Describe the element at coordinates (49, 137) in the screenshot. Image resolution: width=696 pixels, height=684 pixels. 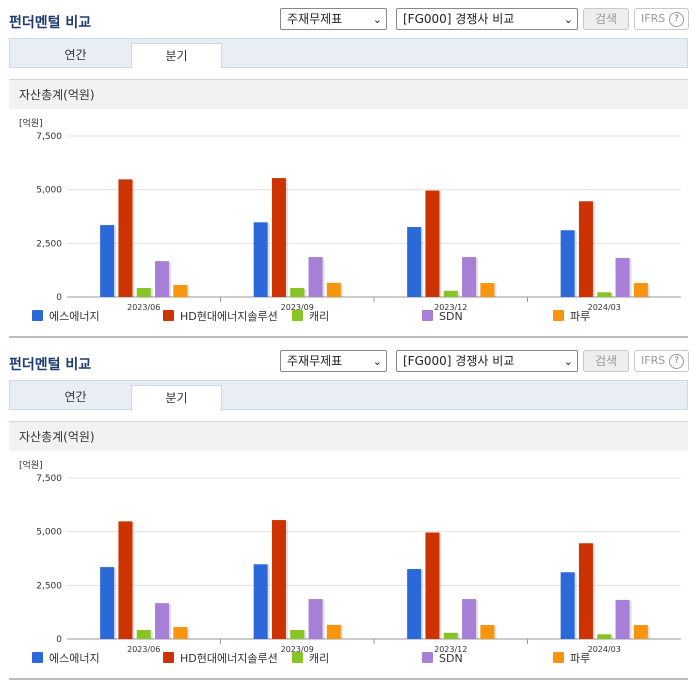
I see `y-tick-label: 7,500` at that location.